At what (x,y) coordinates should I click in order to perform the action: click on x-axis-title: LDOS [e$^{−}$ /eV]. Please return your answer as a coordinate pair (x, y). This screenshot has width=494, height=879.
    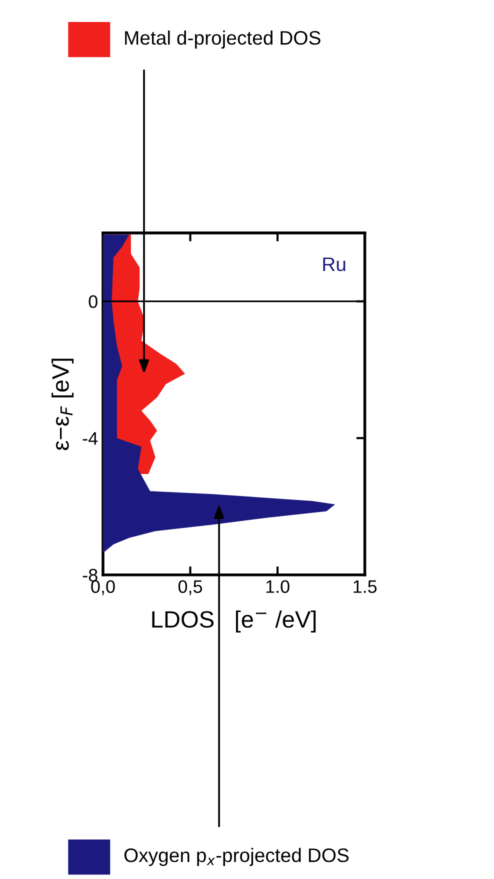
    Looking at the image, I should click on (234, 621).